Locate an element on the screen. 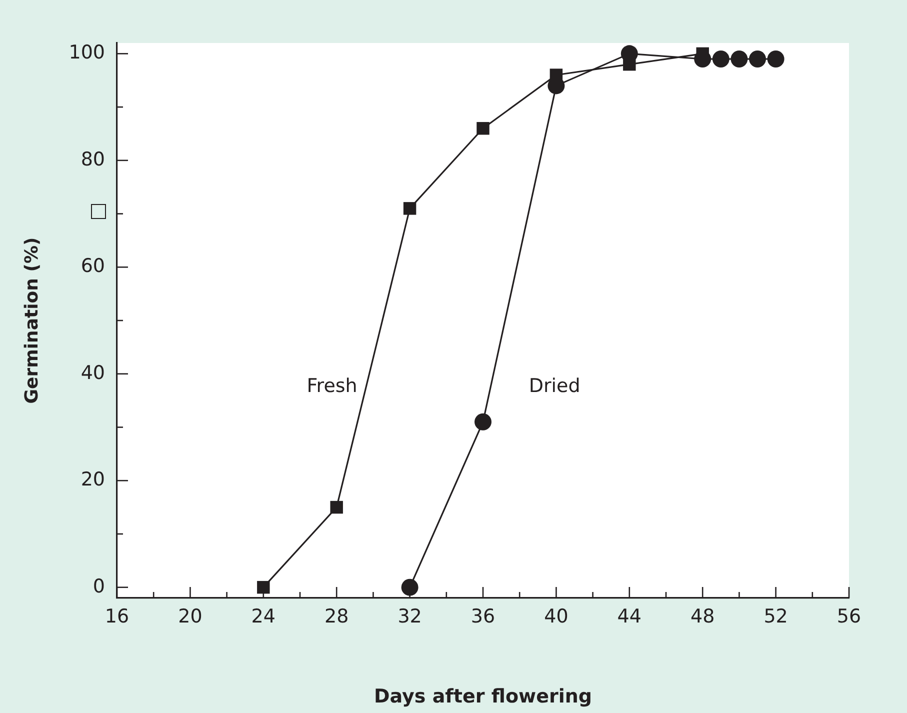 The height and width of the screenshot is (713, 907). x-tick-label: 48 is located at coordinates (702, 616).